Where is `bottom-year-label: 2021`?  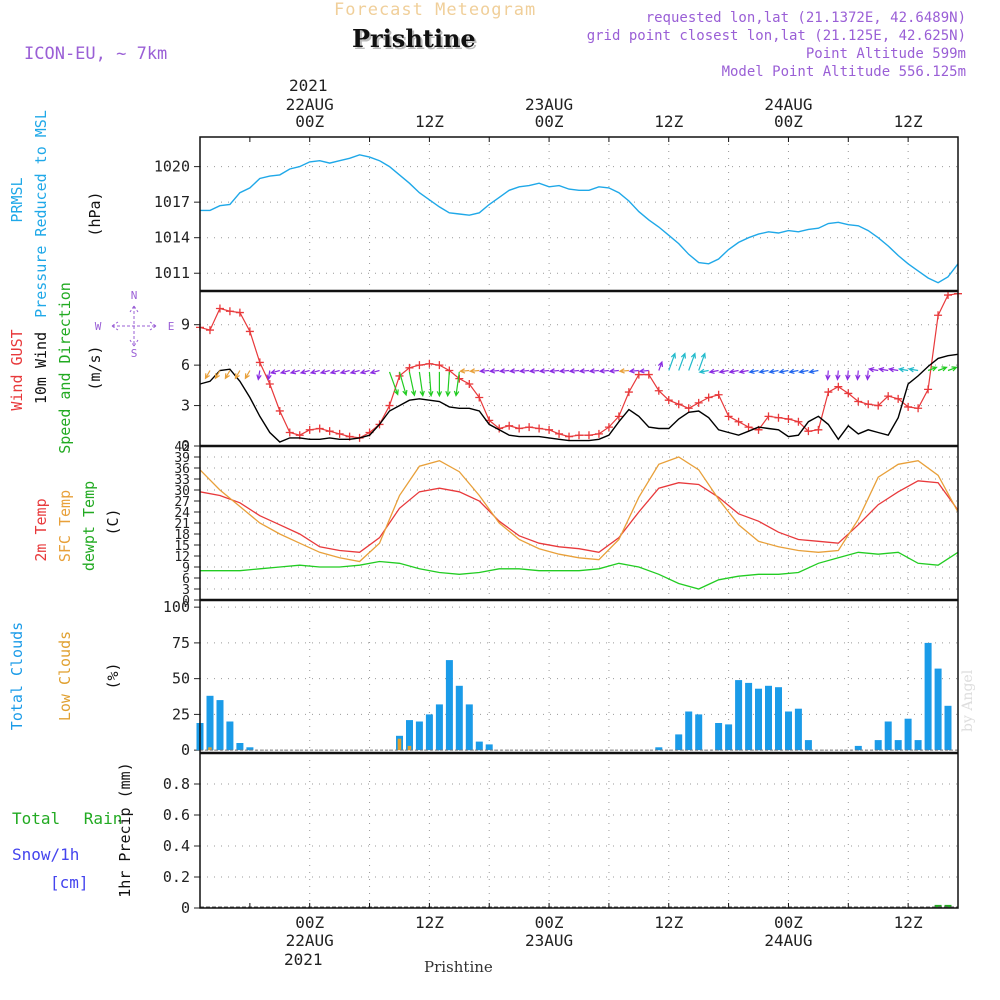
bottom-year-label: 2021 is located at coordinates (303, 959).